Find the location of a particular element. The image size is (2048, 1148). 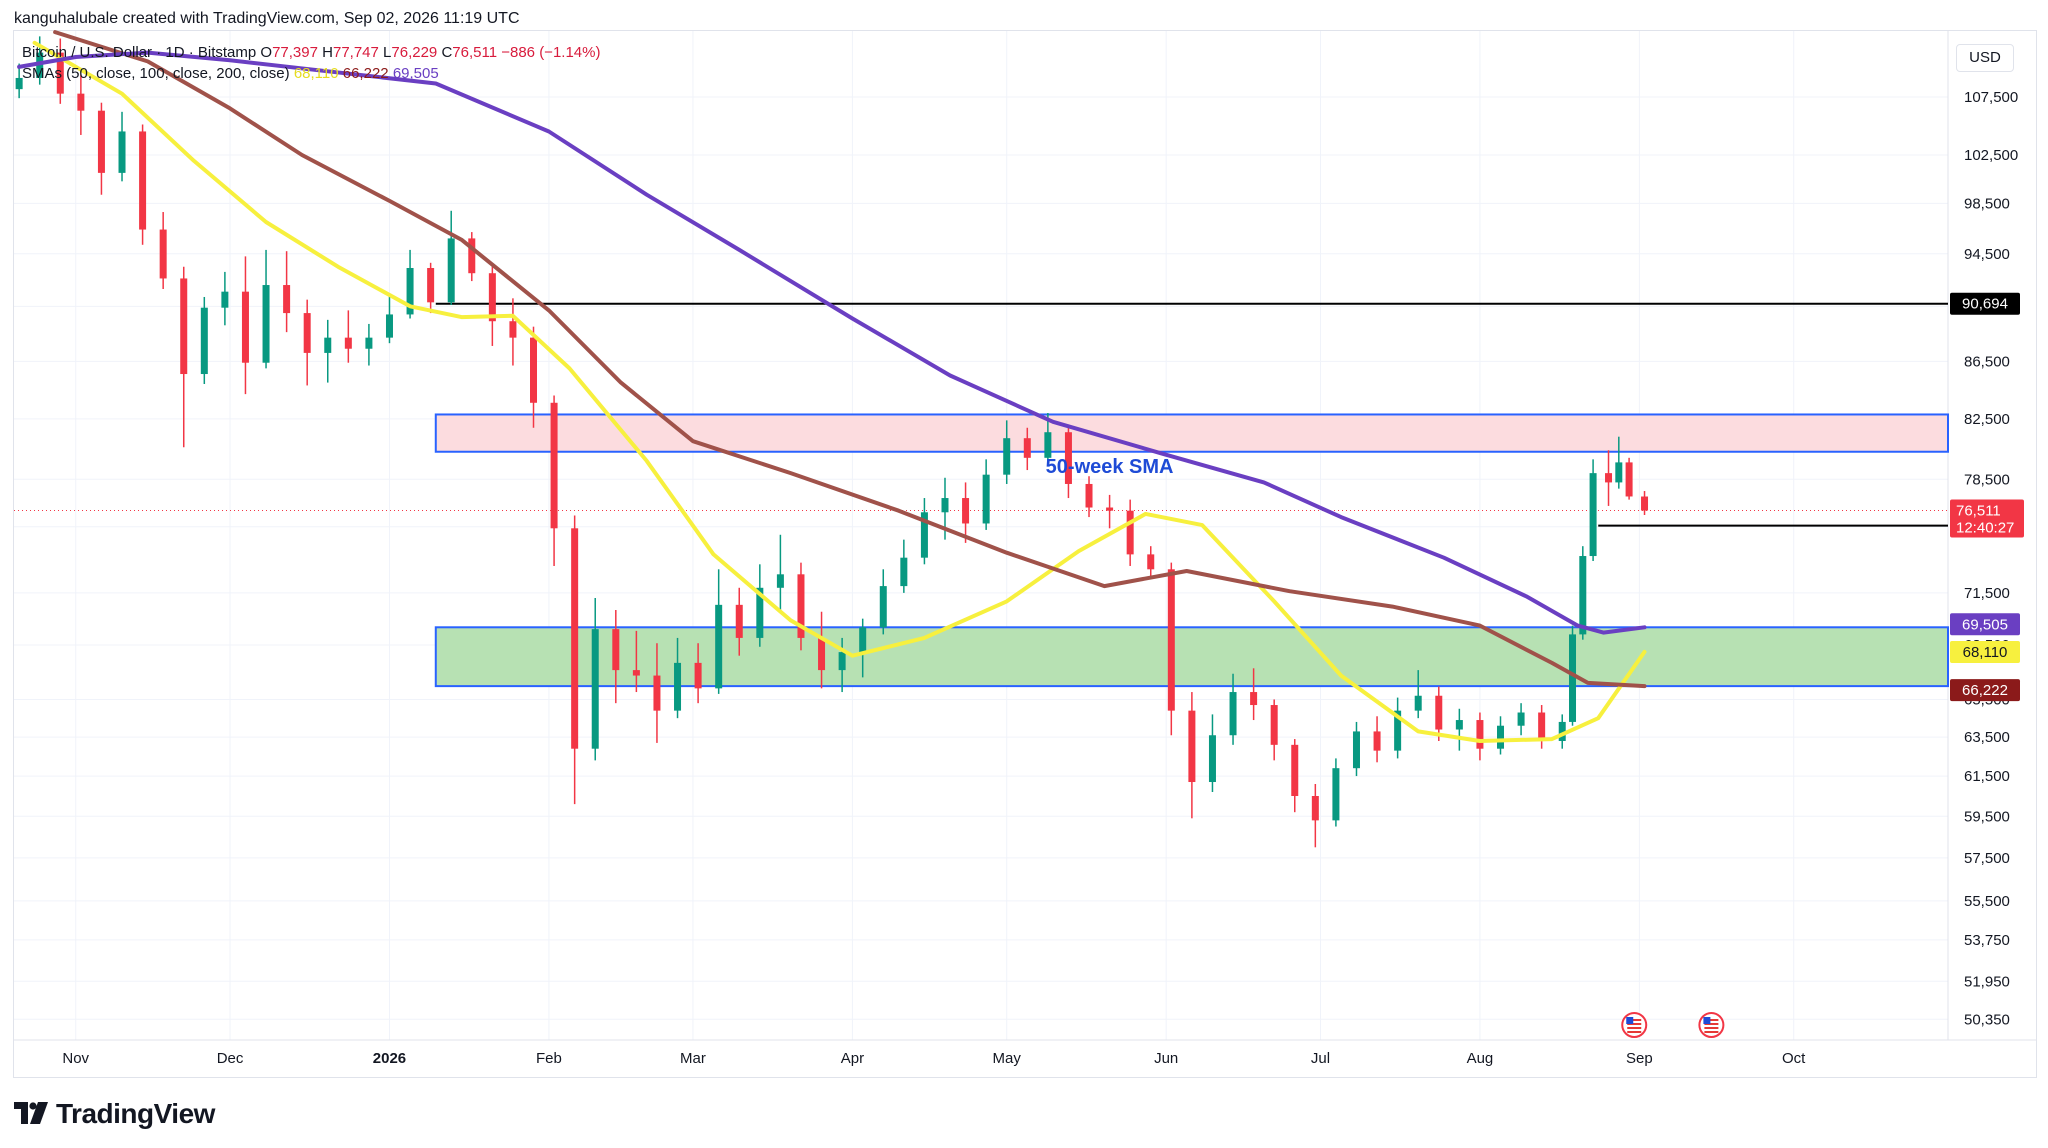

y-tick-label: 86,500 is located at coordinates (1987, 361).